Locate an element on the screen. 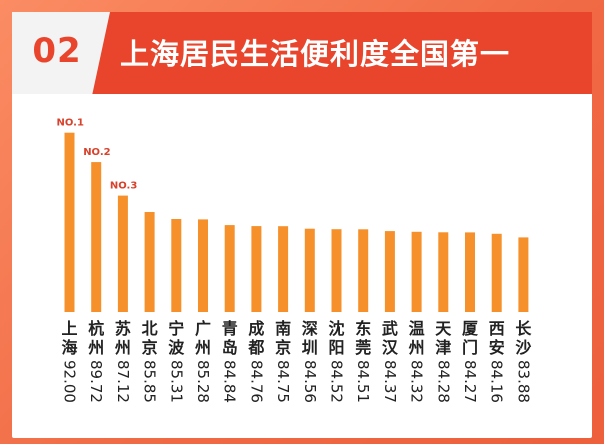 Image resolution: width=604 pixels, height=444 pixels. category-label: 厦门 is located at coordinates (470, 338).